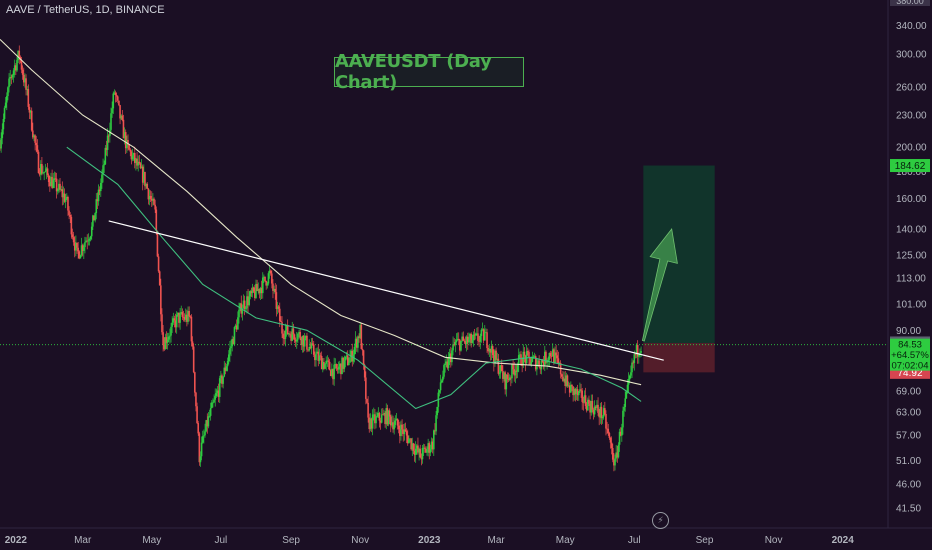 The width and height of the screenshot is (932, 550). What do you see at coordinates (908, 508) in the screenshot?
I see `y-tick-label: 41.50` at bounding box center [908, 508].